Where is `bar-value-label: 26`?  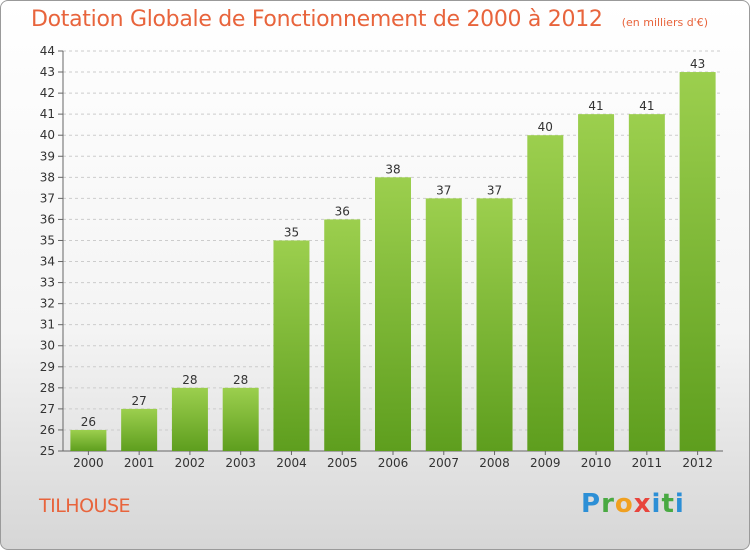 bar-value-label: 26 is located at coordinates (88, 422).